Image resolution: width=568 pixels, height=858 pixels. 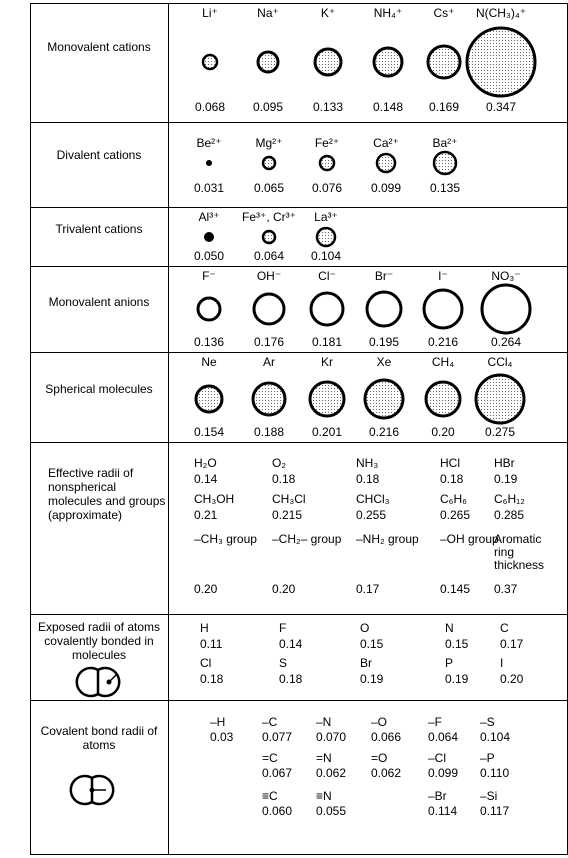 I want to click on trivalent_cations-name-0: Al³⁺, so click(x=209, y=217).